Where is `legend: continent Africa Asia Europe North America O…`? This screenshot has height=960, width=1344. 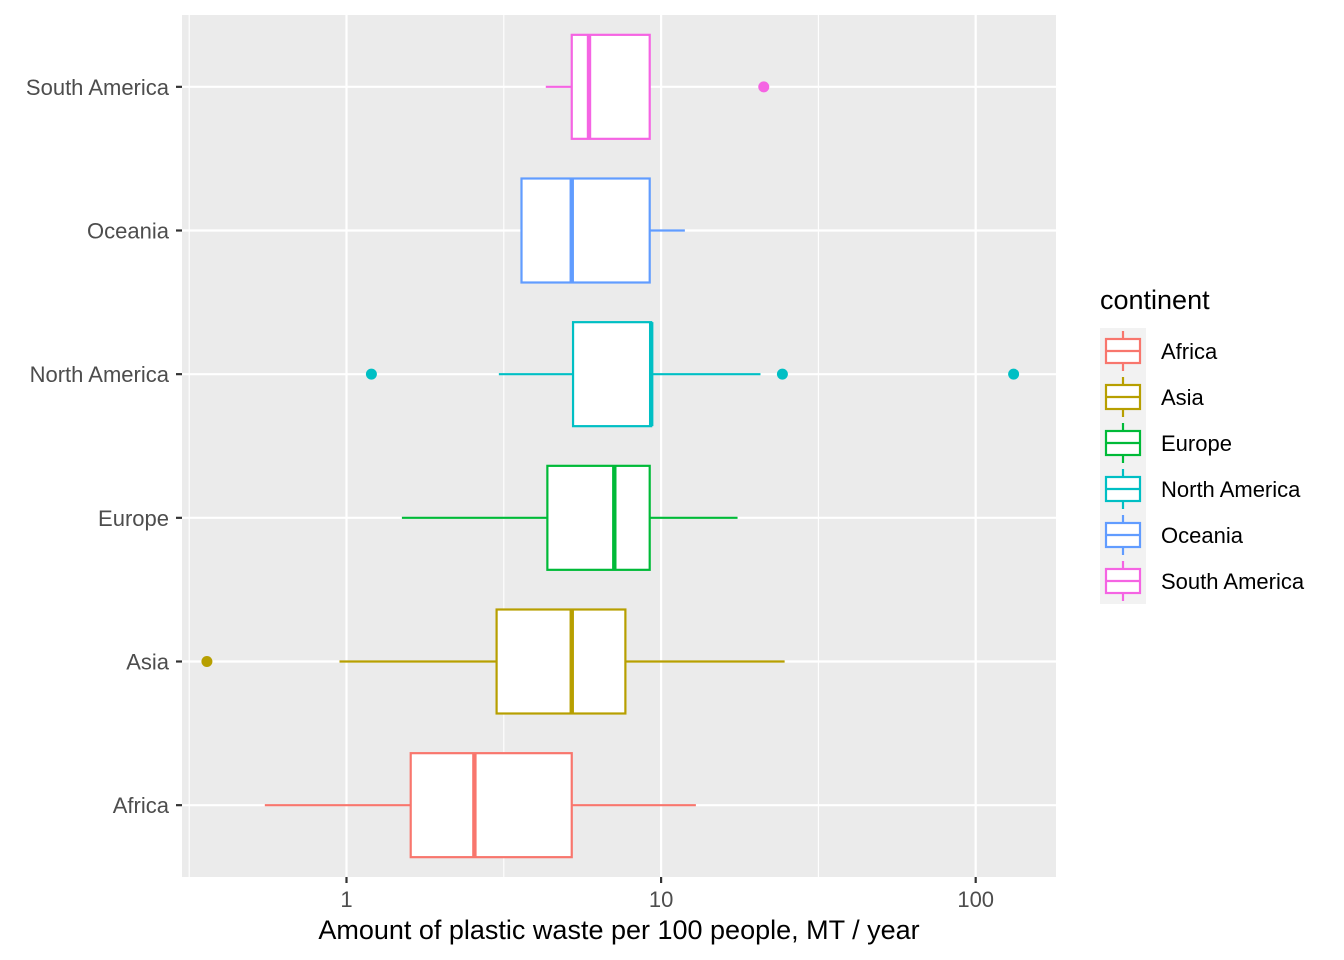 legend: continent Africa Asia Europe North America O… is located at coordinates (1202, 444).